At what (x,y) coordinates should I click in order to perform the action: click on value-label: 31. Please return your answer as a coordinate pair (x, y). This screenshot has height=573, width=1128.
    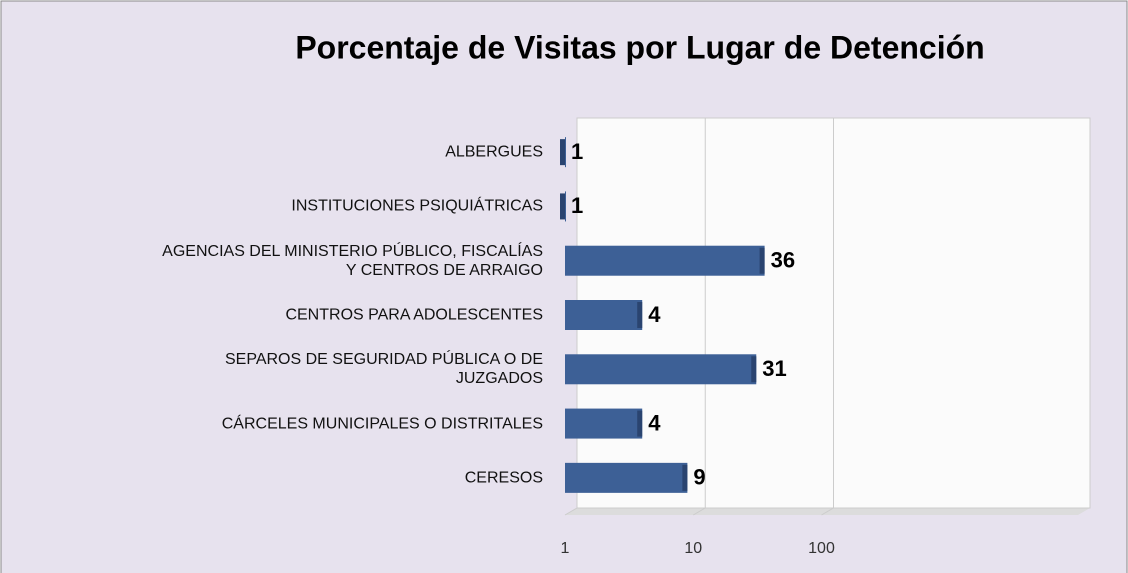
    Looking at the image, I should click on (774, 368).